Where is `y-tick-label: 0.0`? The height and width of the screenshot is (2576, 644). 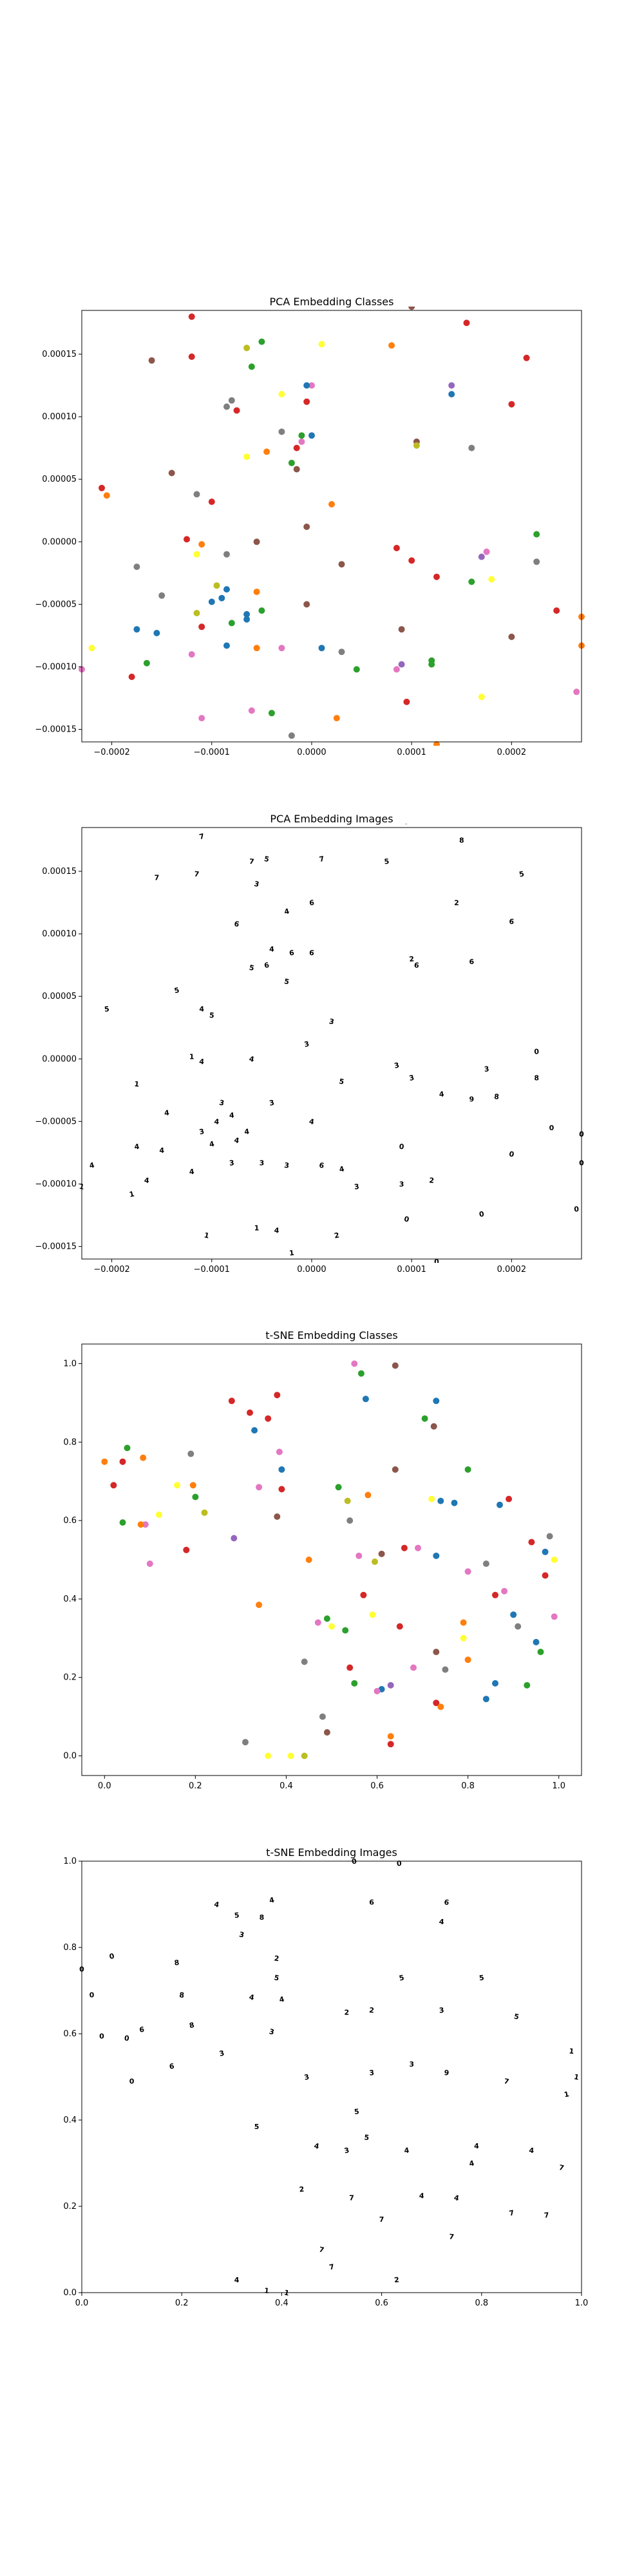 y-tick-label: 0.0 is located at coordinates (70, 2293).